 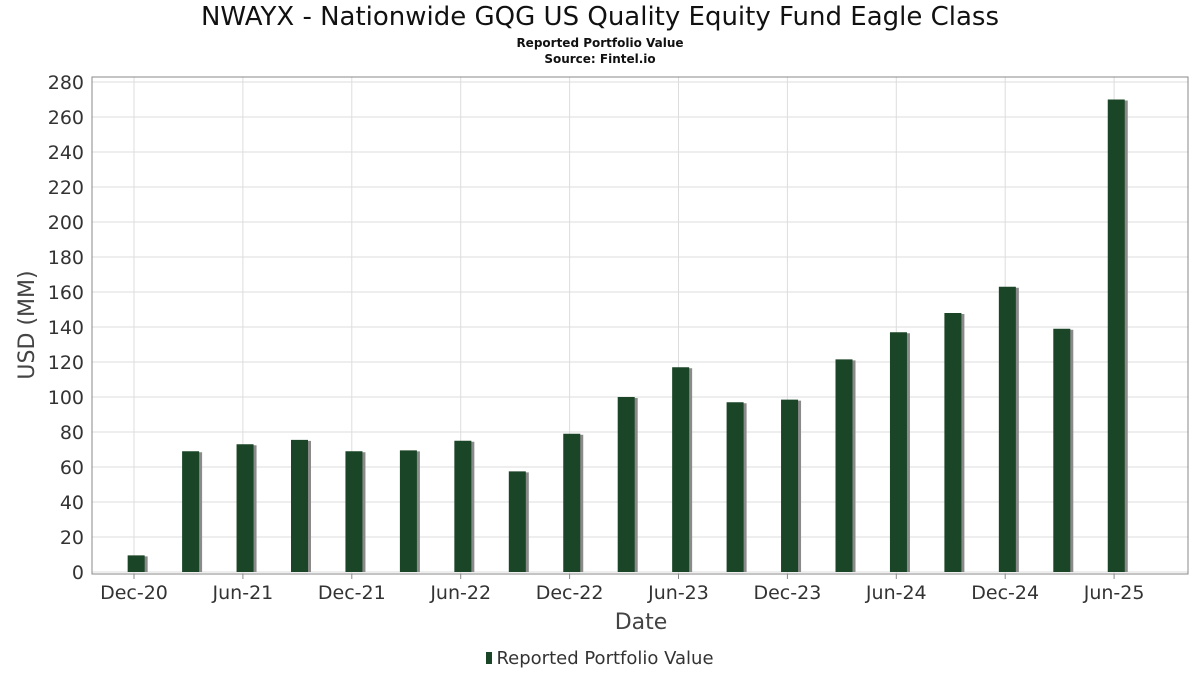 I want to click on y-axis-ticks: 0 20 40 60 80 100 120 140 160 180 200 220 240 260 280, so click(x=66, y=328).